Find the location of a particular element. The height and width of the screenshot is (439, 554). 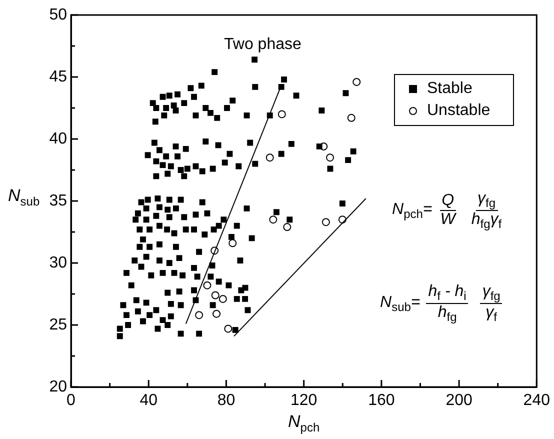

x-tick-label: 240 is located at coordinates (536, 401).